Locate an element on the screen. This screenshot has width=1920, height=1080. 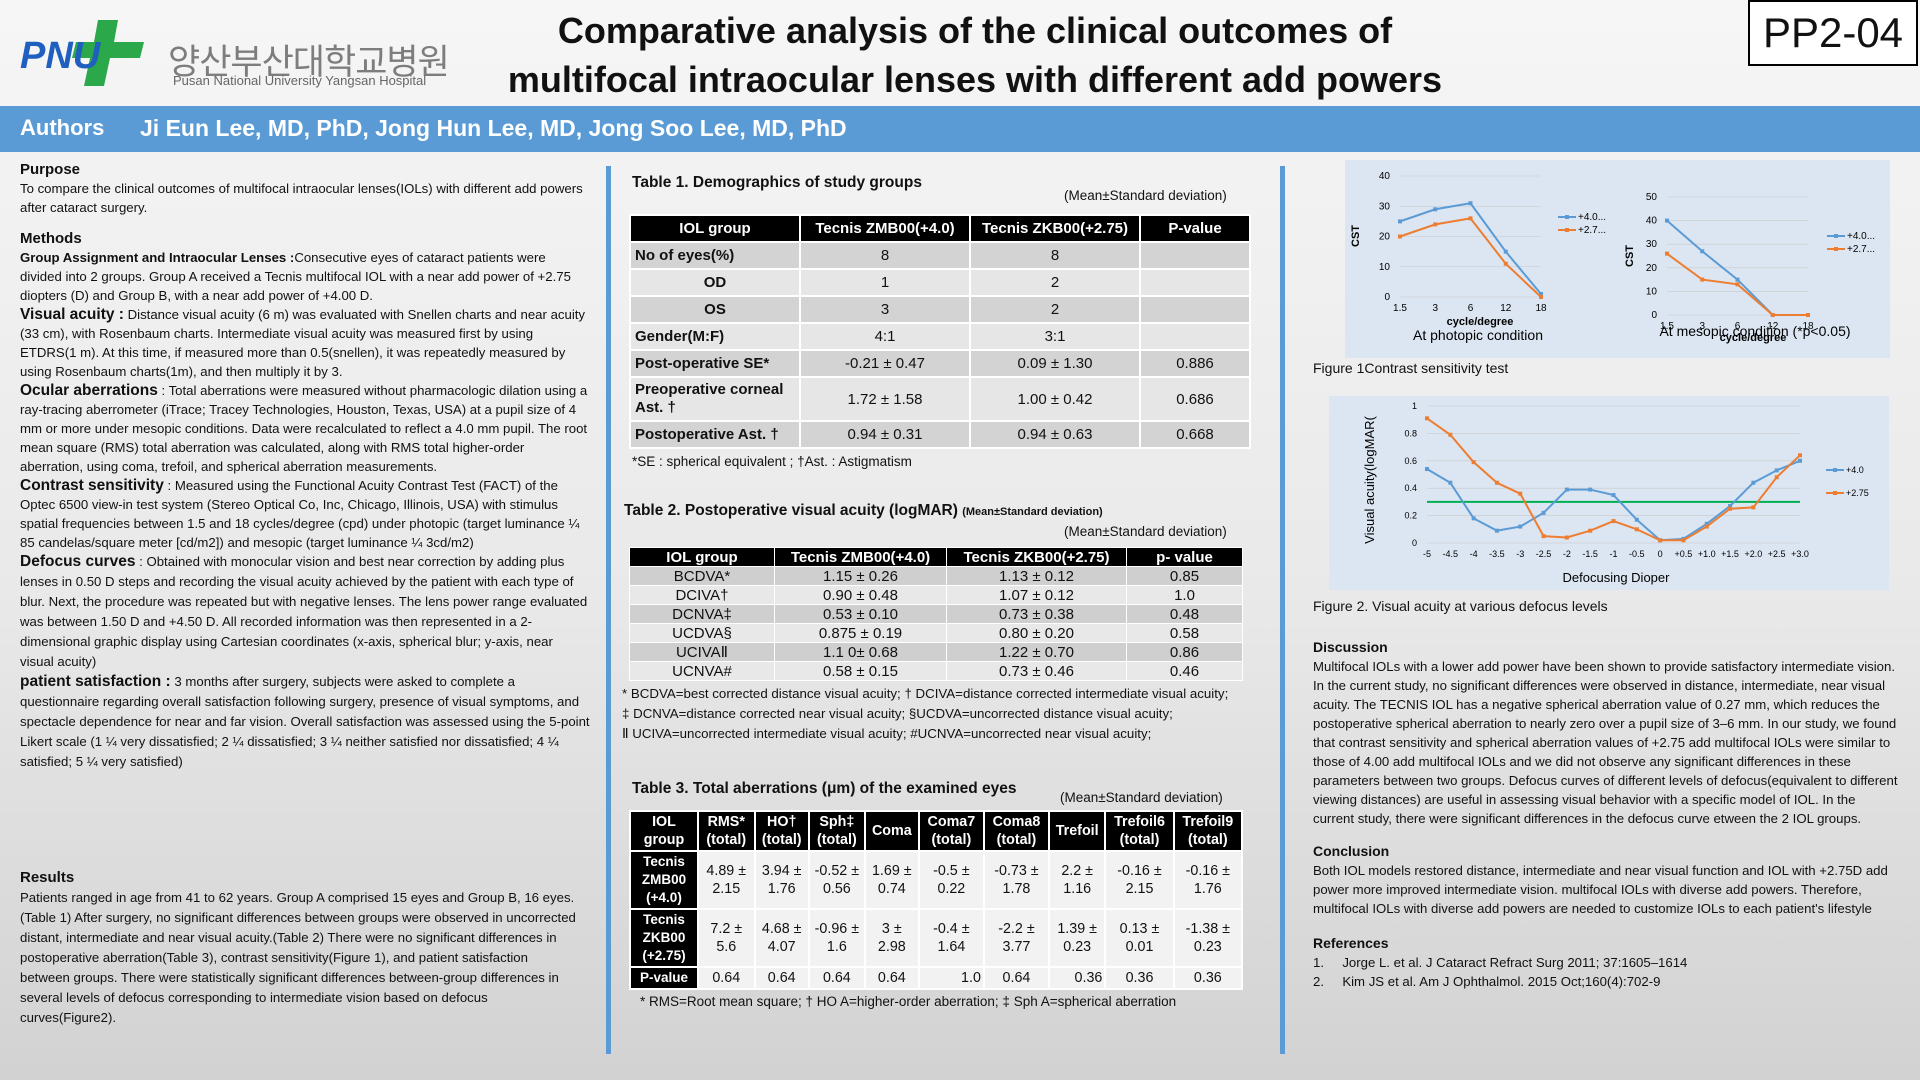
table3-cell: 3 ± 2.98 is located at coordinates (891, 938).